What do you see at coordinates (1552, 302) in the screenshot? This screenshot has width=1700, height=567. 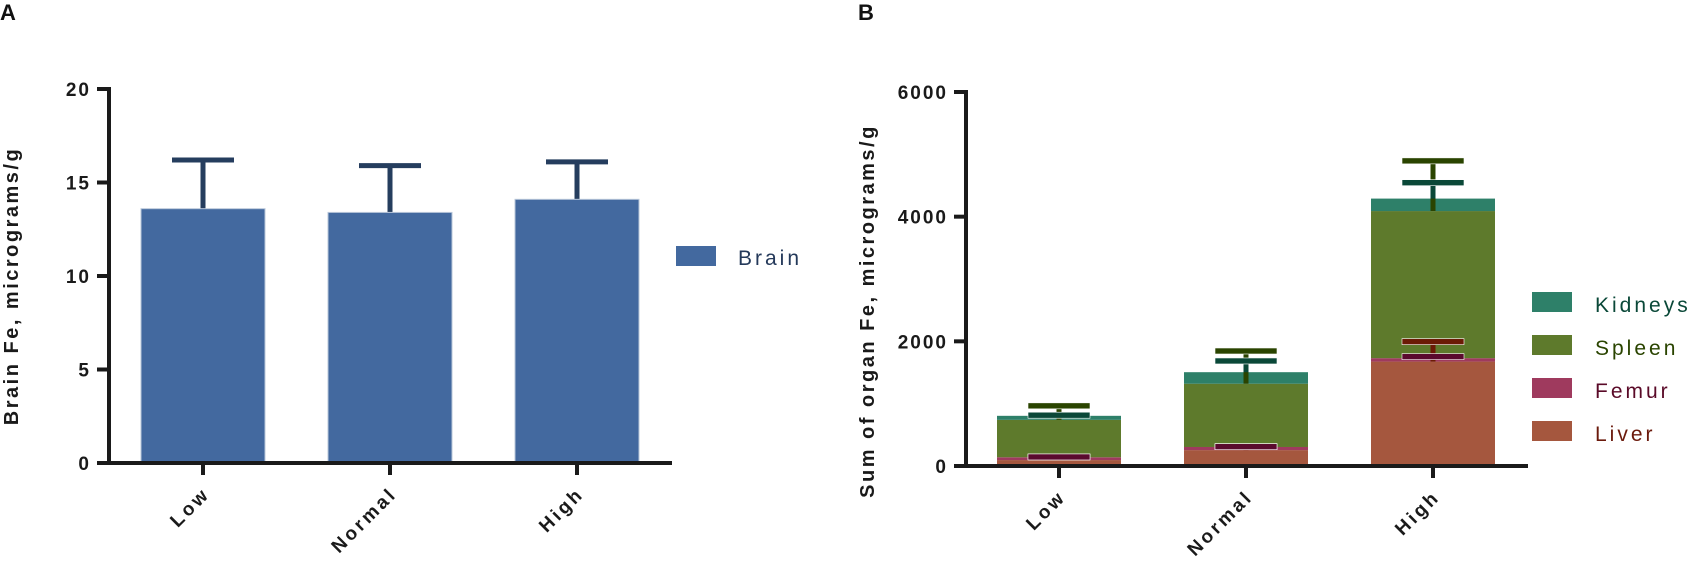 I see `legend-swatch-kidneys` at bounding box center [1552, 302].